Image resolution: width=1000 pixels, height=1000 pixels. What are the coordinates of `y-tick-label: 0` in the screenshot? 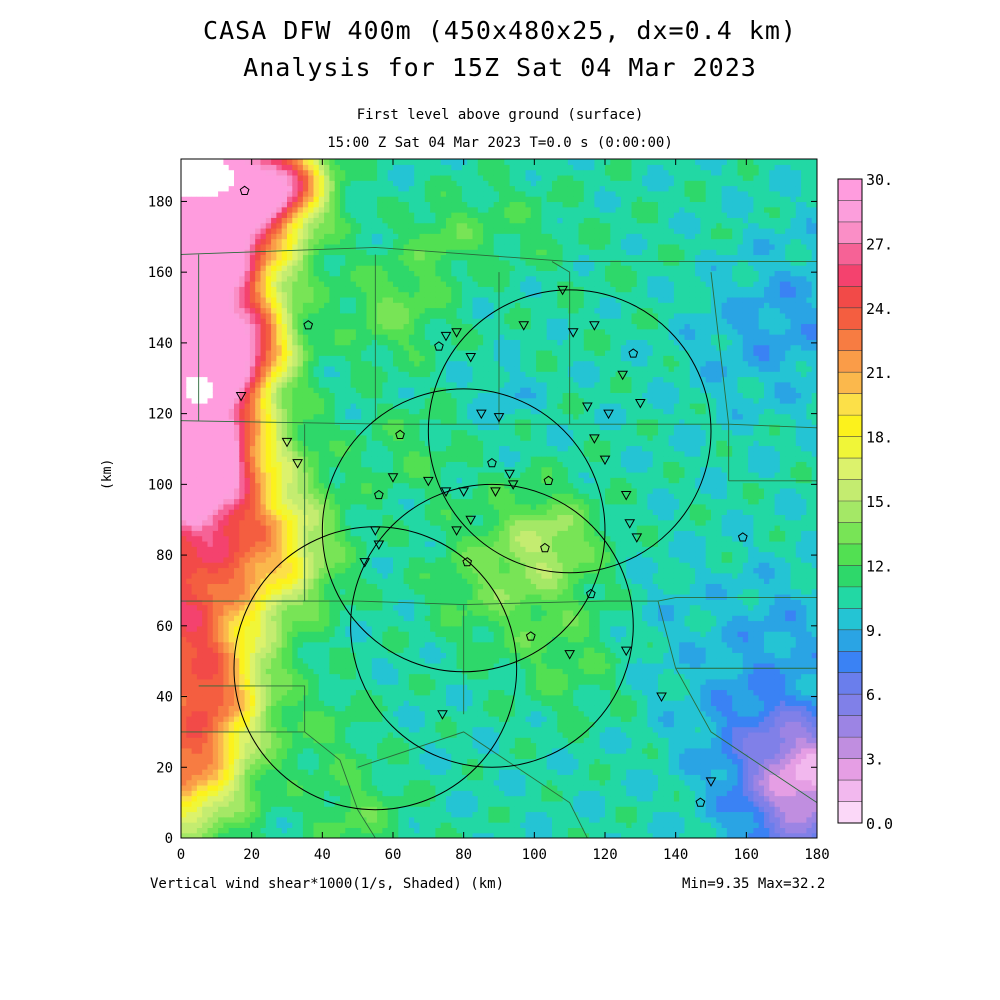 It's located at (169, 839).